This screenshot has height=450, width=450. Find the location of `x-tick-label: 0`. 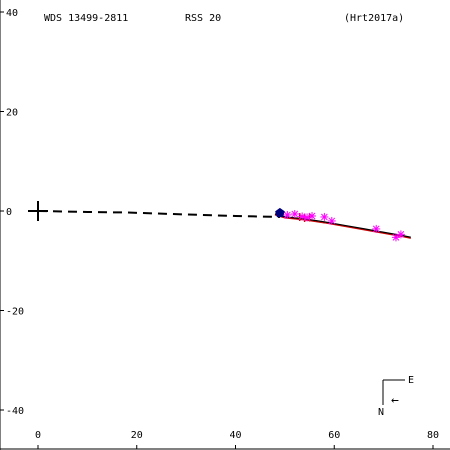

x-tick-label: 0 is located at coordinates (38, 435).